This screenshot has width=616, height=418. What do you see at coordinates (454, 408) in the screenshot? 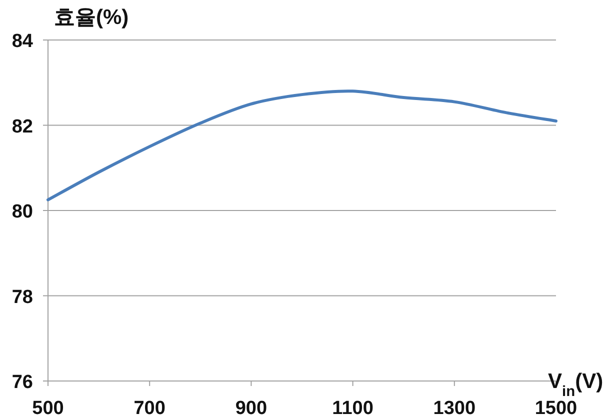
I see `x-tick-label: 1300` at bounding box center [454, 408].